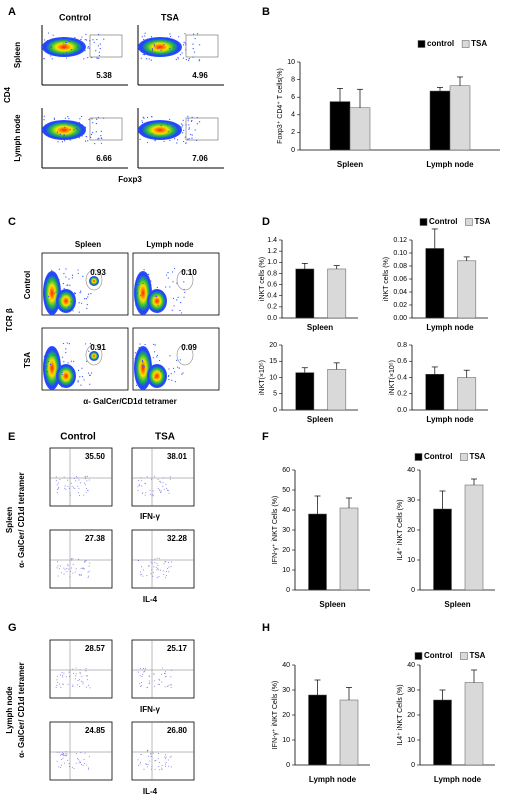 The width and height of the screenshot is (512, 801). I want to click on y-tick-label: 40, so click(286, 510).